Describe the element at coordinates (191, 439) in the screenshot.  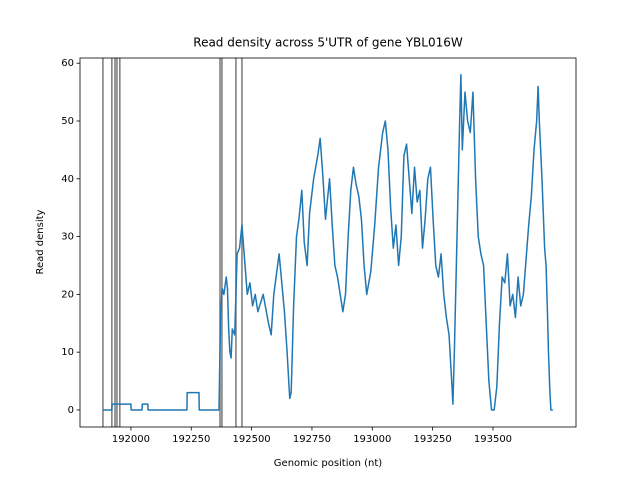
I see `x-tick-label: 192250` at that location.